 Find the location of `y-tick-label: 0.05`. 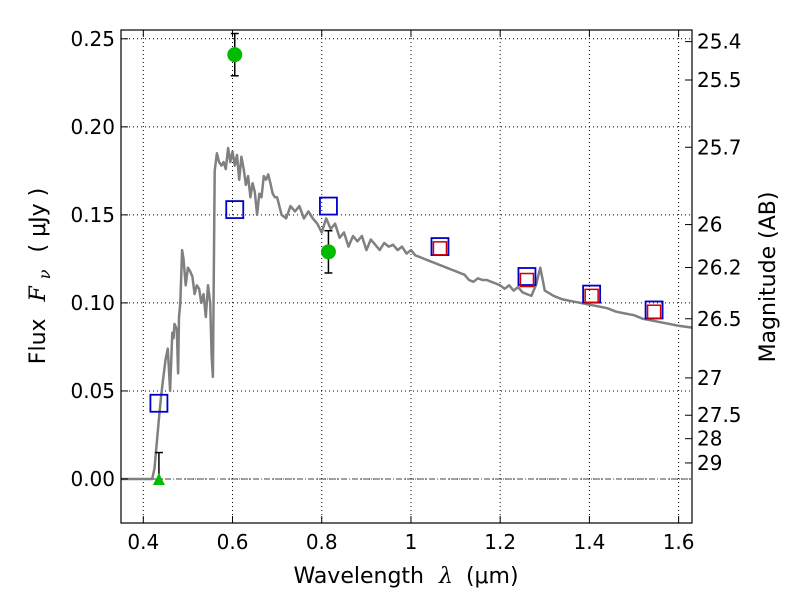

y-tick-label: 0.05 is located at coordinates (92, 391).